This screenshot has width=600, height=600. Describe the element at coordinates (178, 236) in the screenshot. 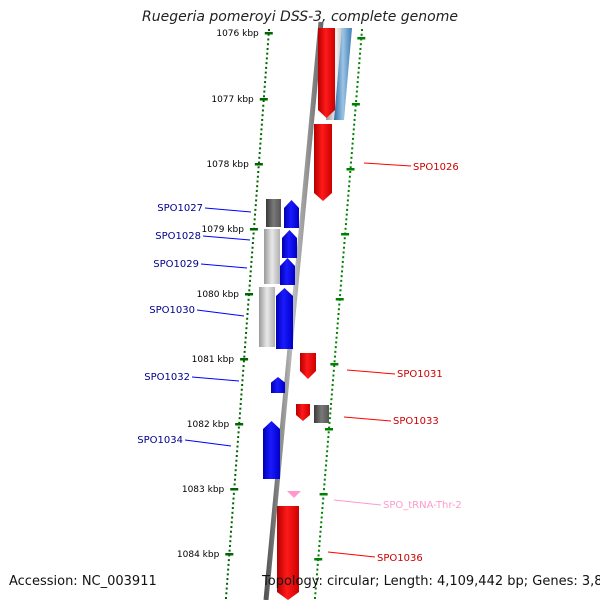

I see `gene-label-SPO1028: SPO1028` at that location.